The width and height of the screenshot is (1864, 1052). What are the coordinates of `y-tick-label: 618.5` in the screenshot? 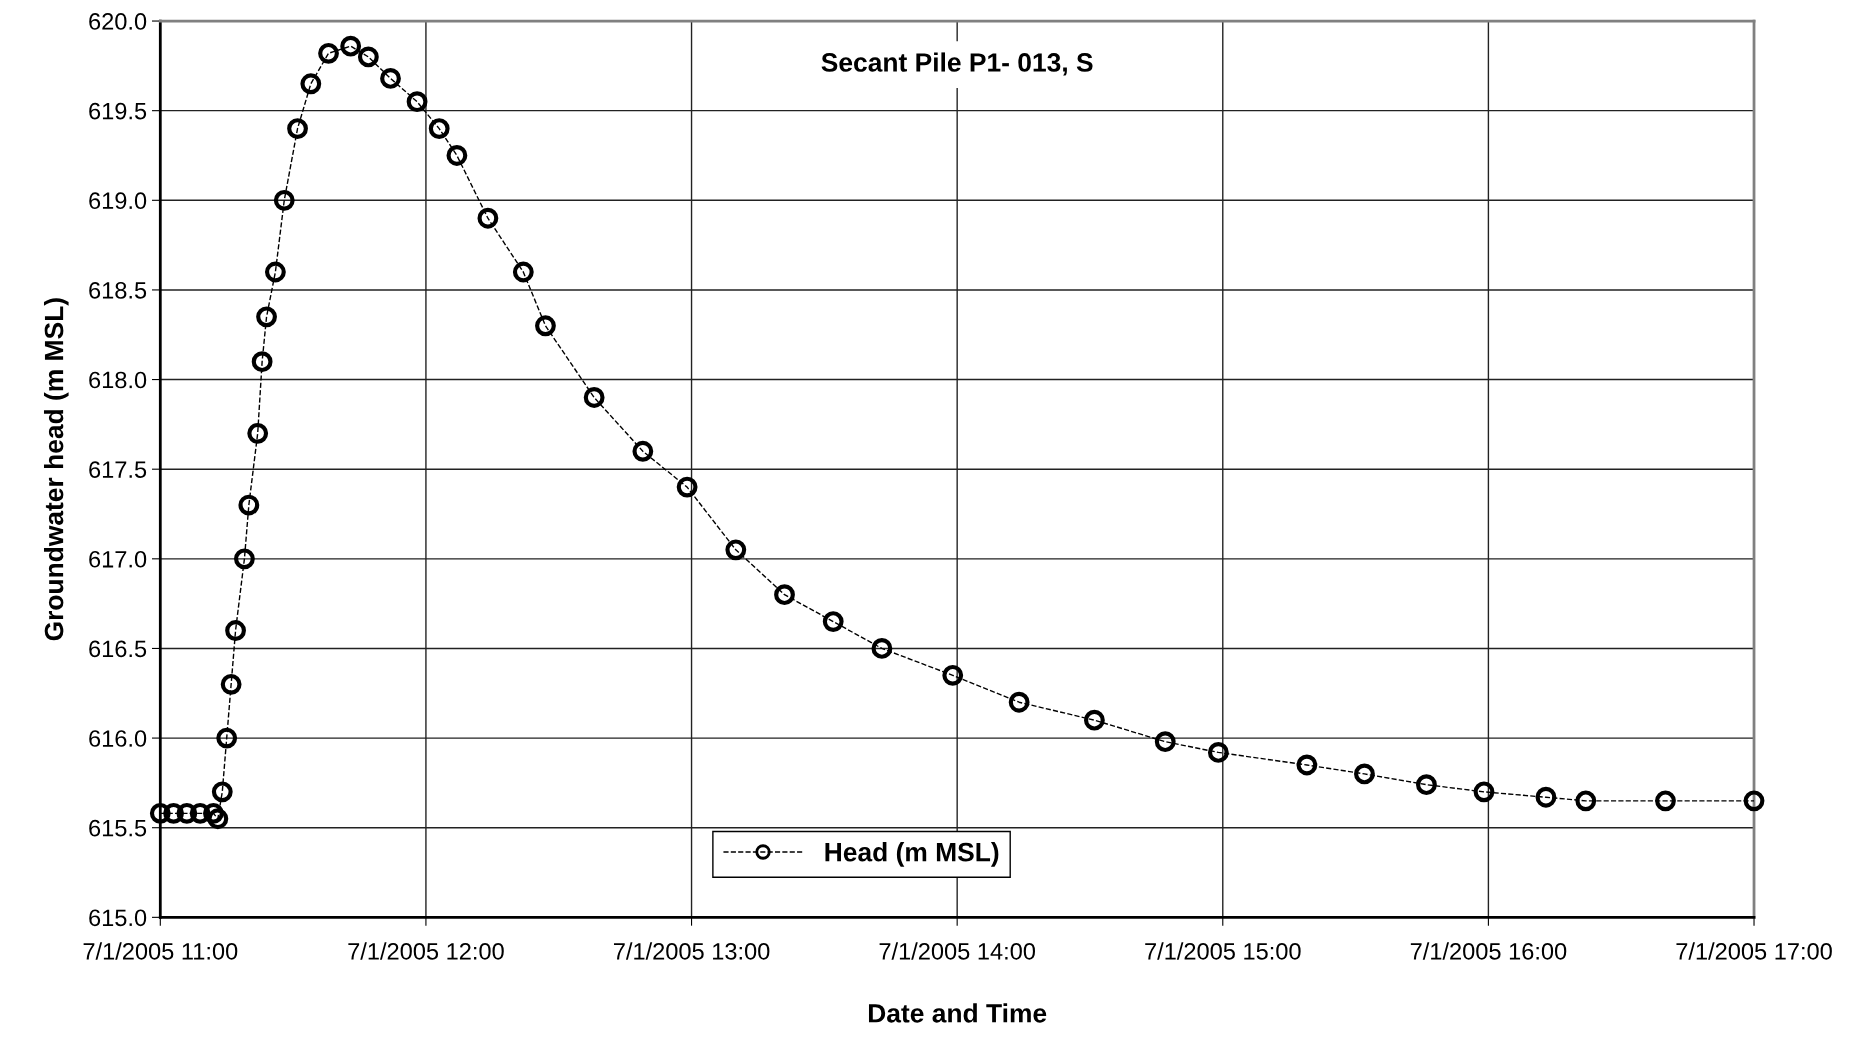 It's located at (118, 290).